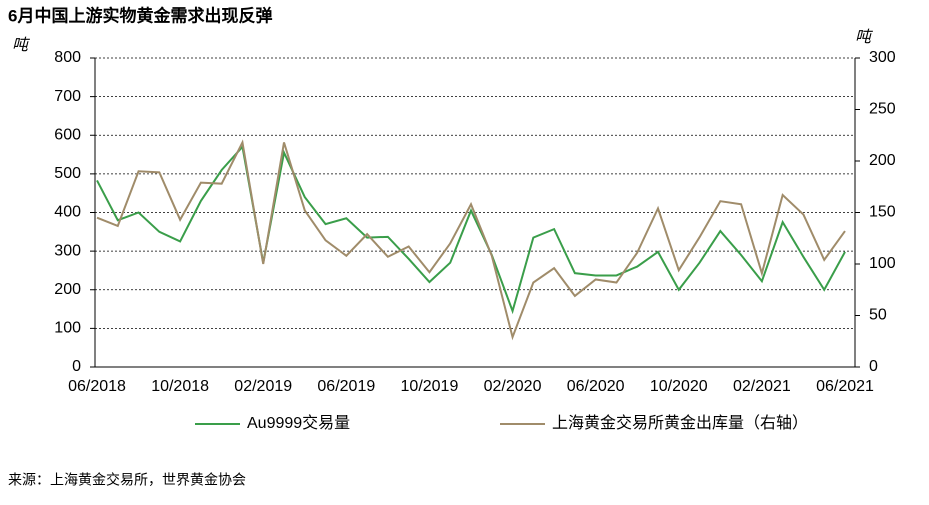 The height and width of the screenshot is (505, 929). Describe the element at coordinates (680, 423) in the screenshot. I see `legend-label: 上海黄金交易所黄金出库量（右轴）` at that location.